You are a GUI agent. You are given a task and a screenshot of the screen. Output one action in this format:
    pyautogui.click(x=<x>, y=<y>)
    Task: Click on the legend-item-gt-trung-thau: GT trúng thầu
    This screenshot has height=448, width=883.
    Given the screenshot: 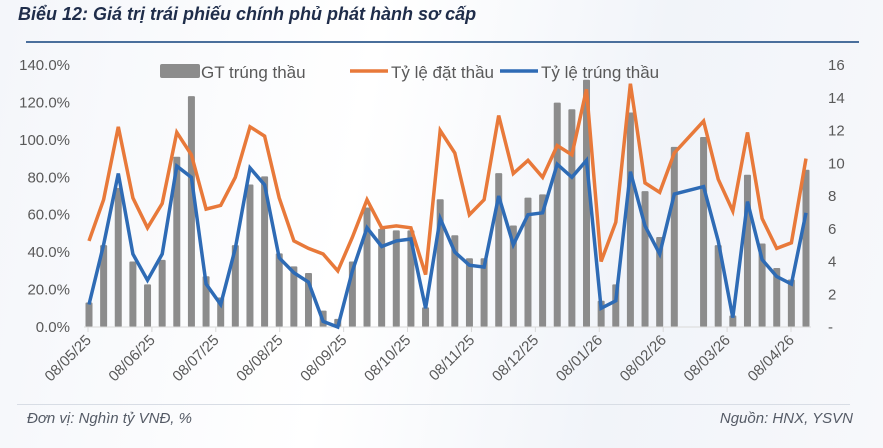 What is the action you would take?
    pyautogui.click(x=233, y=72)
    